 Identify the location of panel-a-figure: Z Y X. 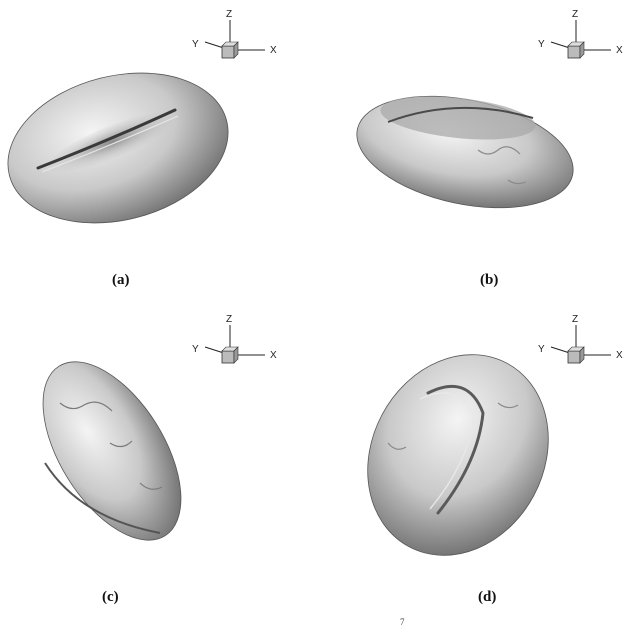
(142, 116).